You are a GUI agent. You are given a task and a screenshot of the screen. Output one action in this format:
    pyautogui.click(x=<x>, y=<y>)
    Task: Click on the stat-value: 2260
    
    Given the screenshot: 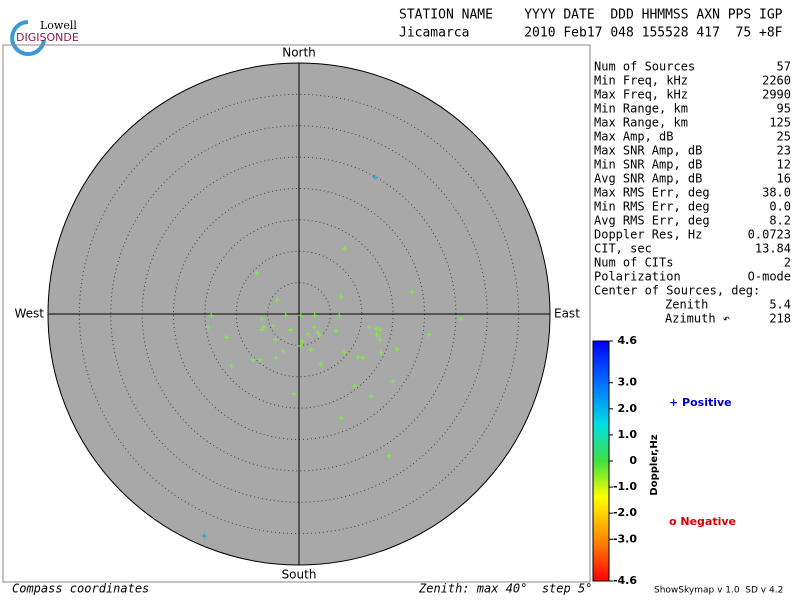 What is the action you would take?
    pyautogui.click(x=776, y=81)
    